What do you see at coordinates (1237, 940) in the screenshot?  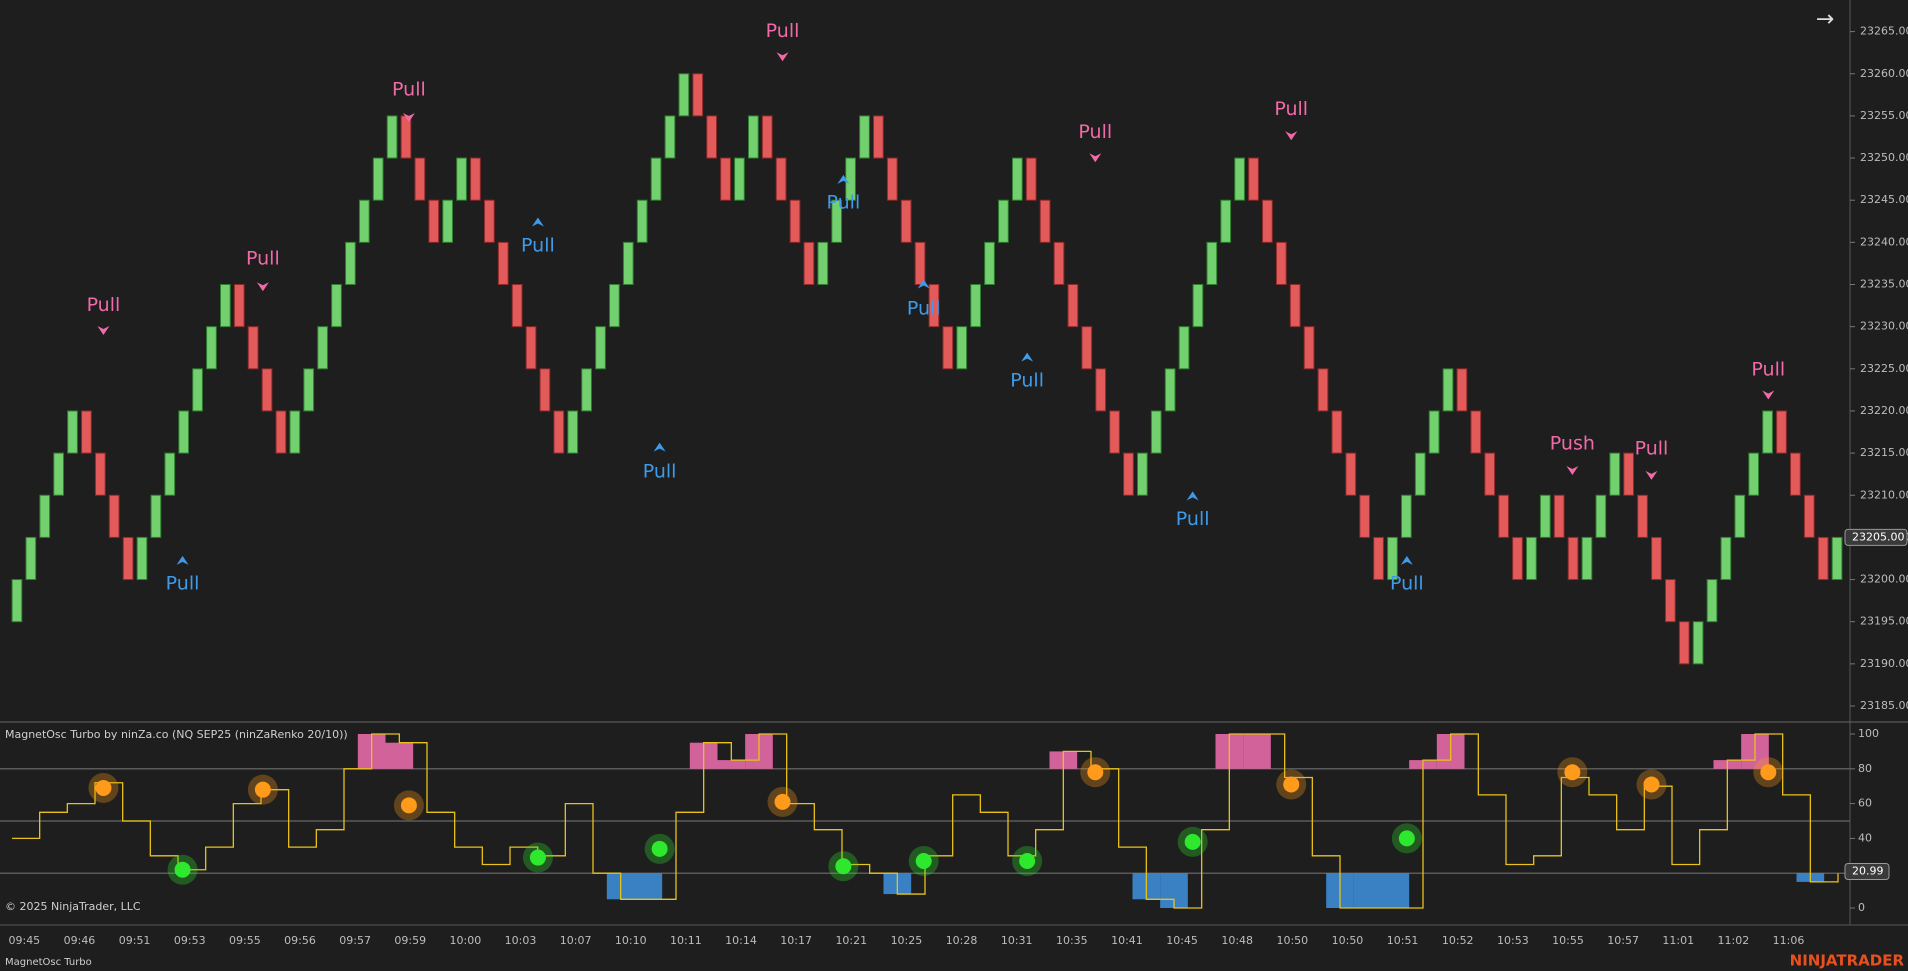 I see `x-tick-label: 10:48` at bounding box center [1237, 940].